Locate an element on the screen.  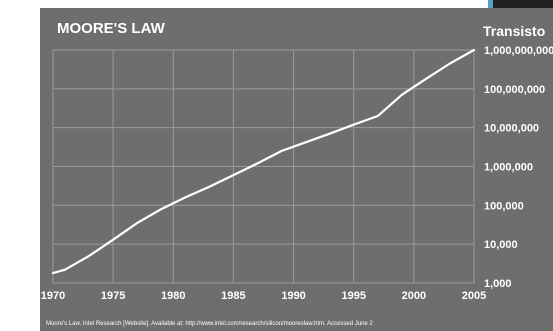
chart-title: MOORE'S LAW is located at coordinates (111, 28).